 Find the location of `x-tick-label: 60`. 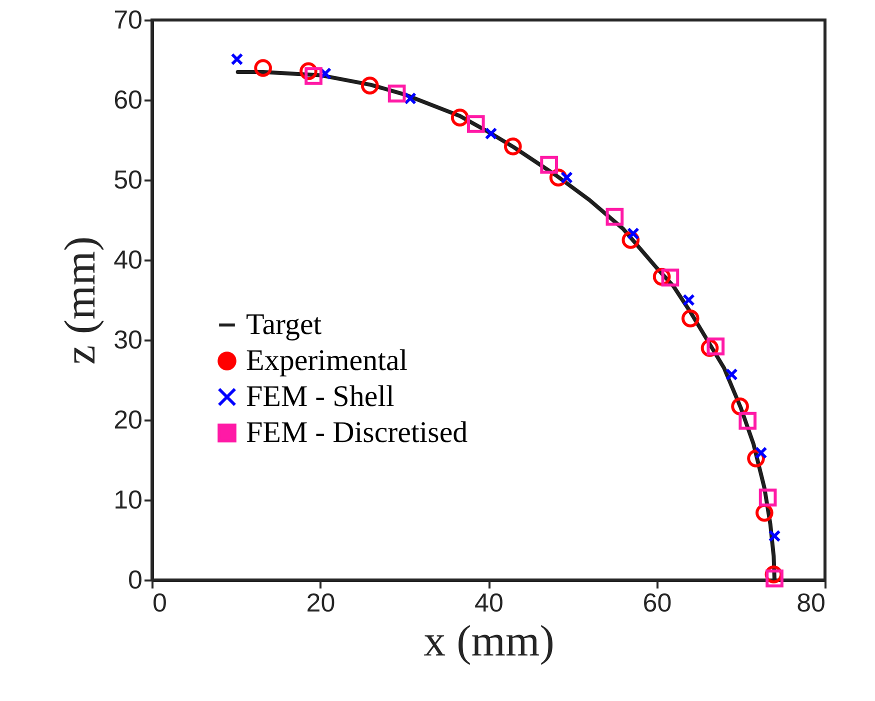

x-tick-label: 60 is located at coordinates (657, 603).